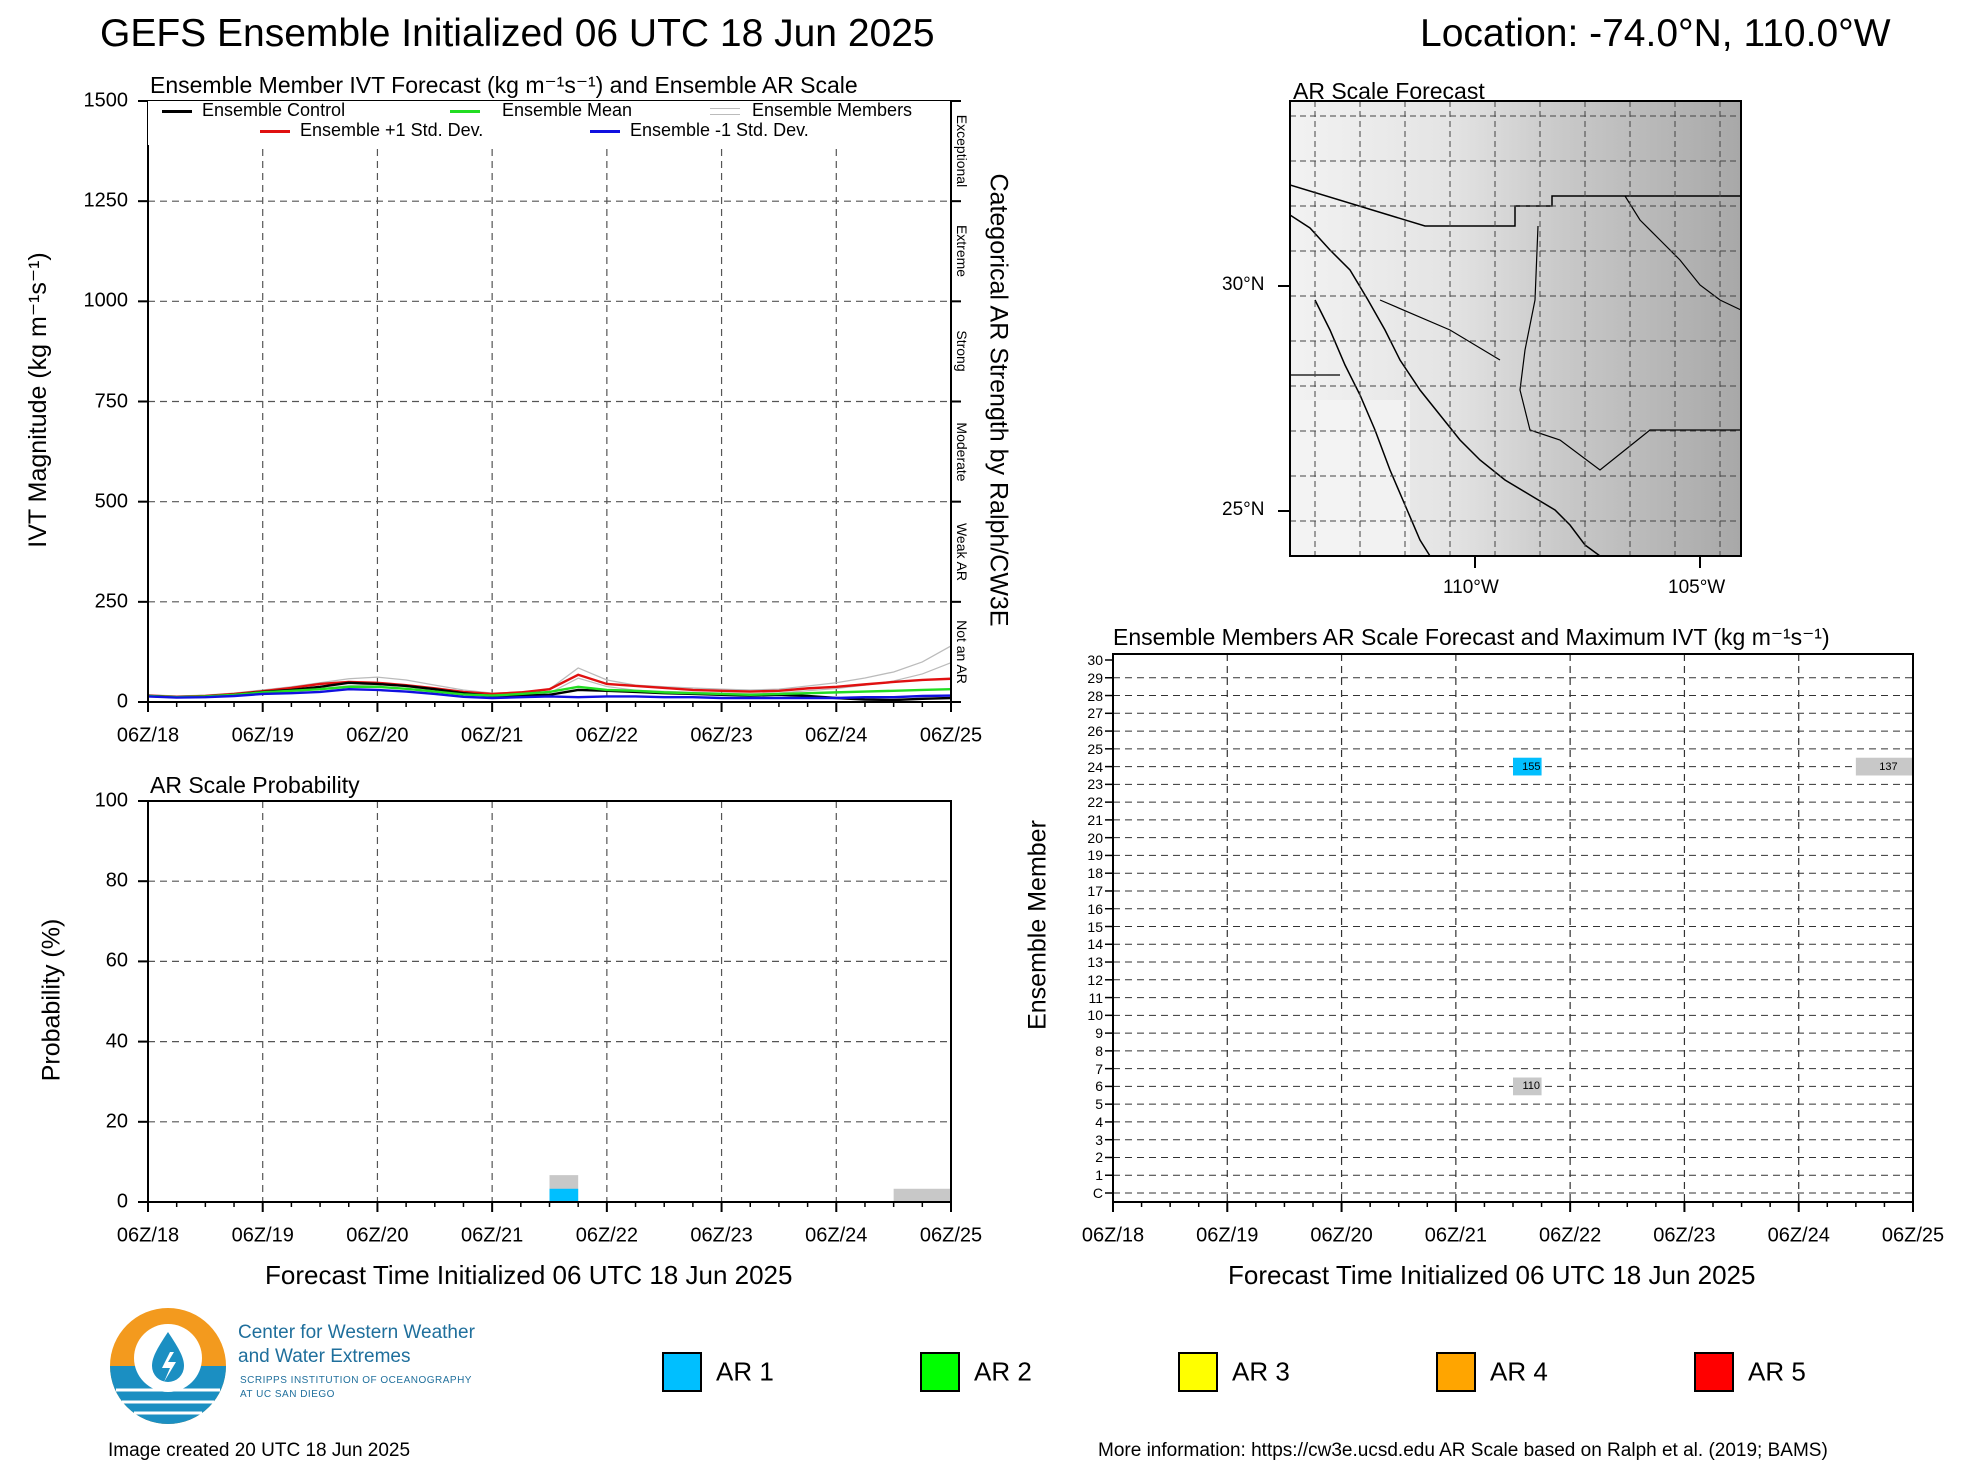 The height and width of the screenshot is (1480, 1967). What do you see at coordinates (1682, 253) in the screenshot?
I see `map-east-coast` at bounding box center [1682, 253].